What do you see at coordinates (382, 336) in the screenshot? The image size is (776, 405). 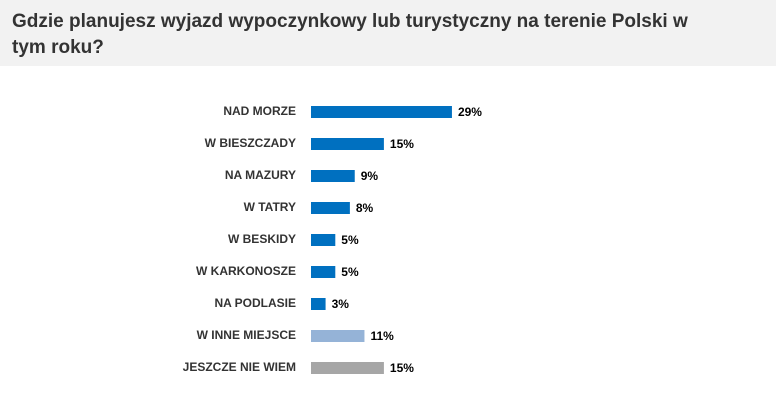 I see `value-label: 11%` at bounding box center [382, 336].